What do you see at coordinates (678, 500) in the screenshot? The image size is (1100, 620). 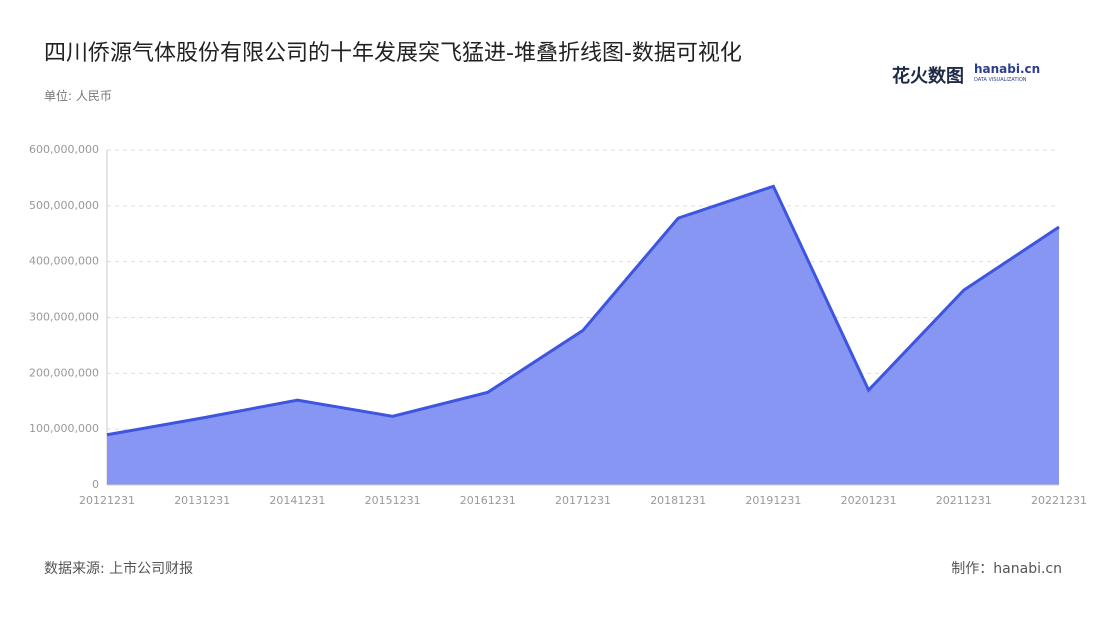 I see `x-tick-label: 20181231` at bounding box center [678, 500].